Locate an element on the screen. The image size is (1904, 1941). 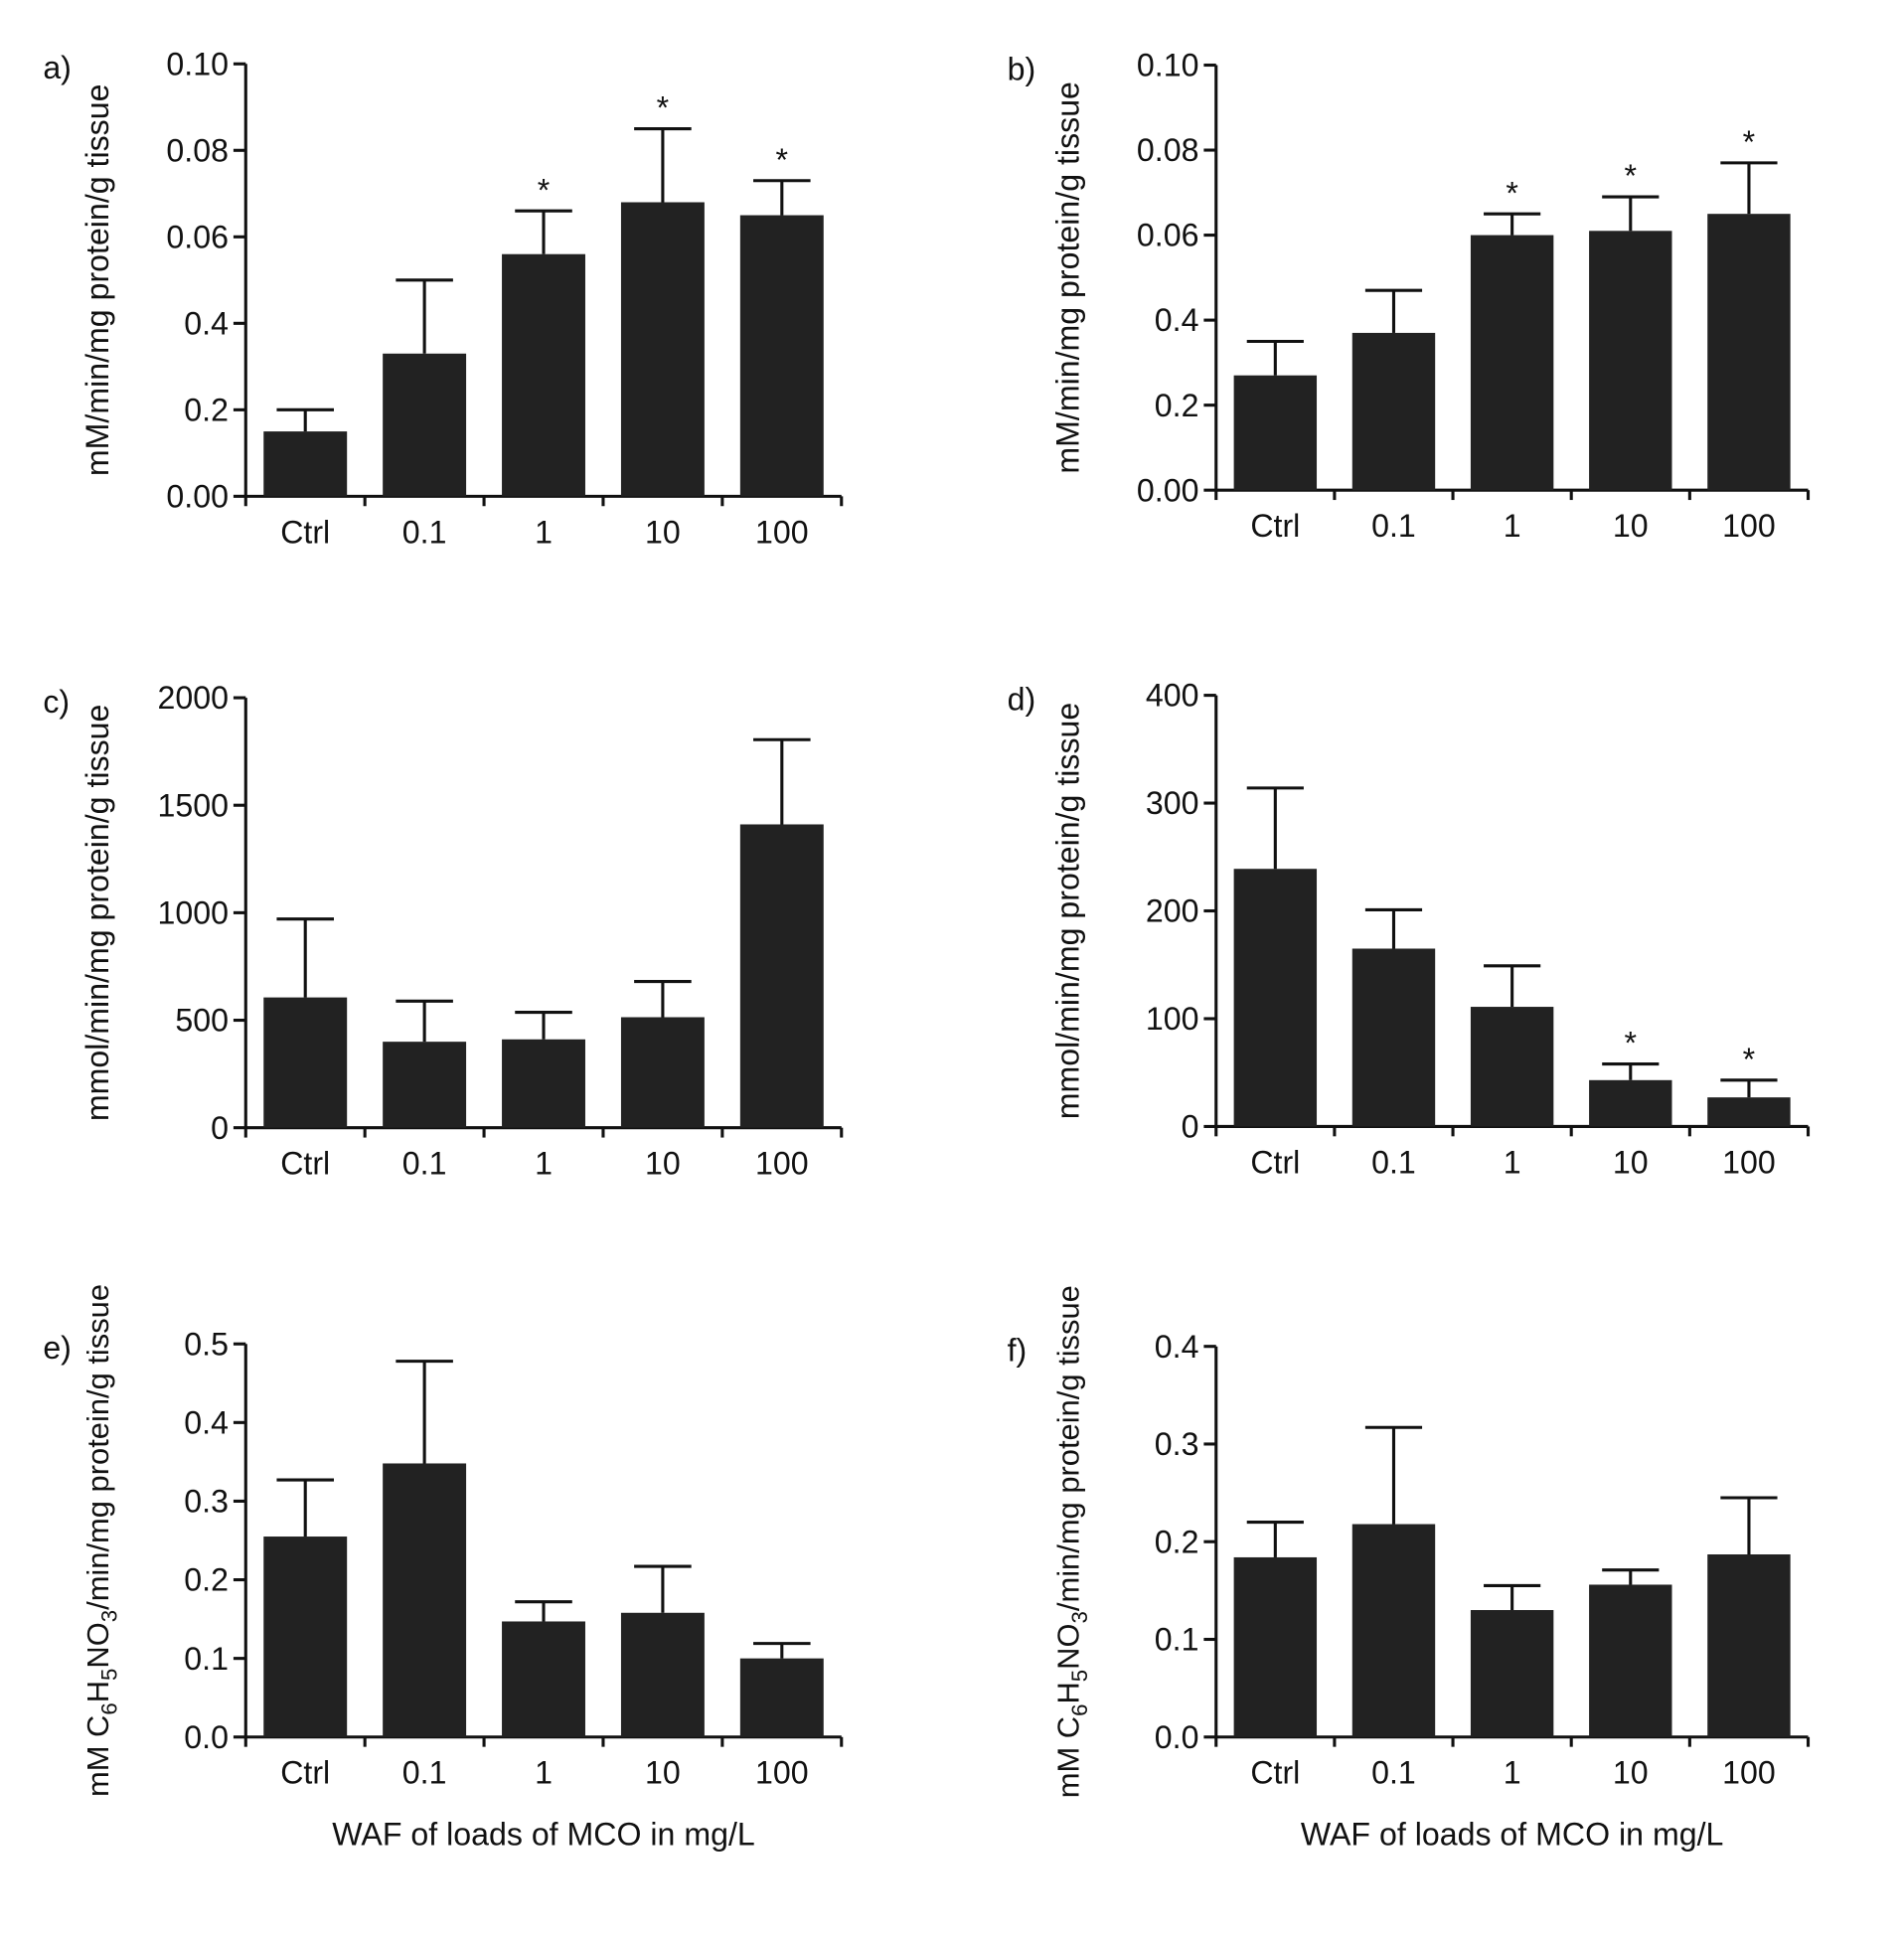
panel-label: a) is located at coordinates (57, 67).